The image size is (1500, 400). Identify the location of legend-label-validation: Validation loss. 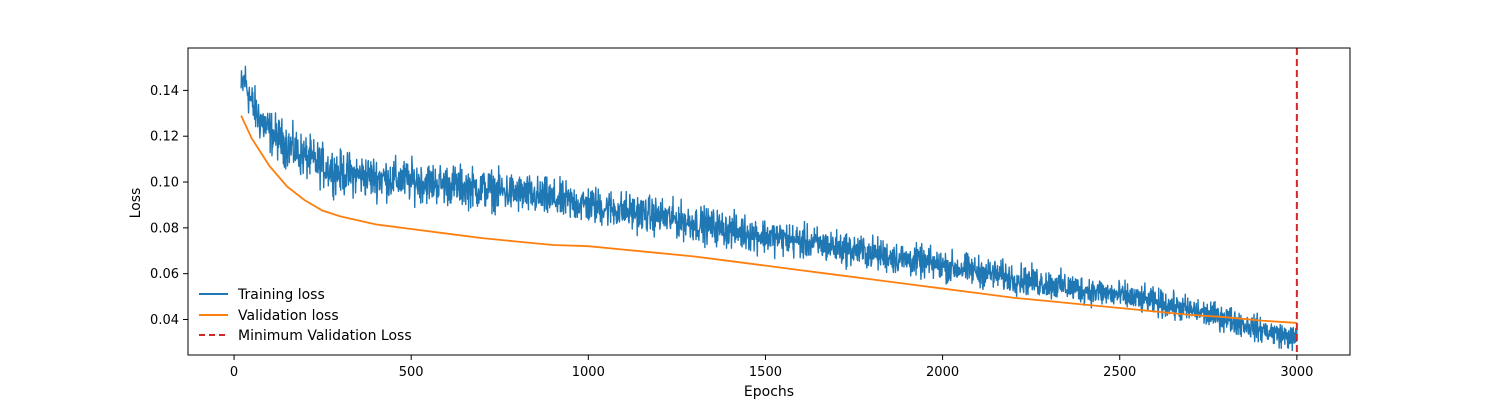
(288, 316).